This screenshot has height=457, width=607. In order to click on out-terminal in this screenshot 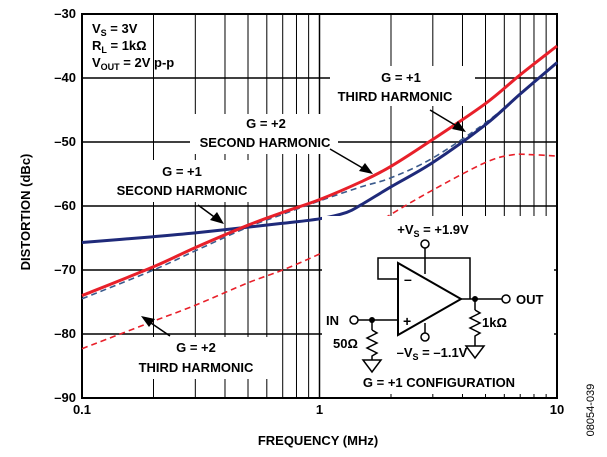, I will do `click(506, 299)`.